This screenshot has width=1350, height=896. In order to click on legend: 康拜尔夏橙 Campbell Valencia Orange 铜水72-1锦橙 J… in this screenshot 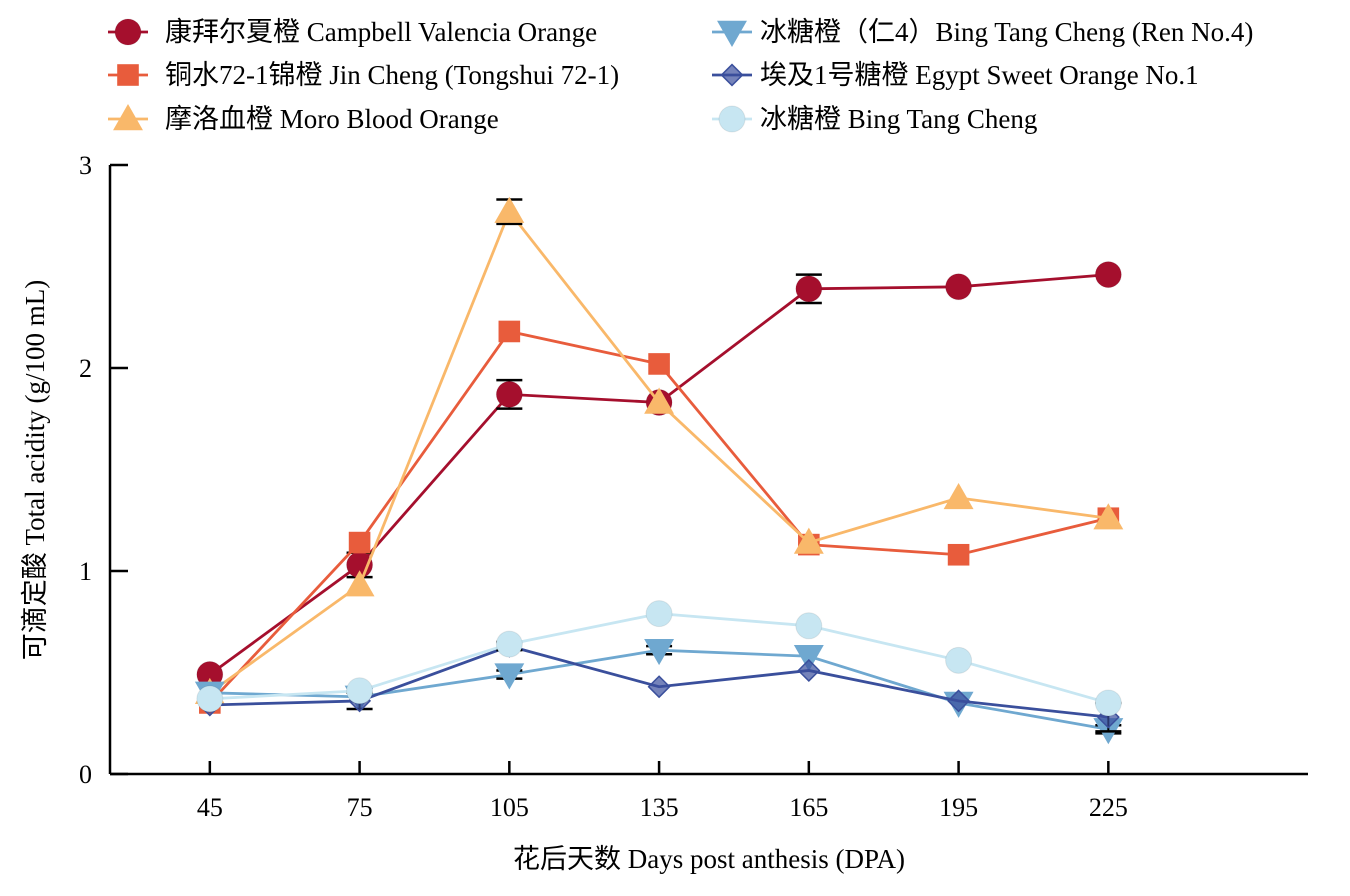, I will do `click(680, 75)`.